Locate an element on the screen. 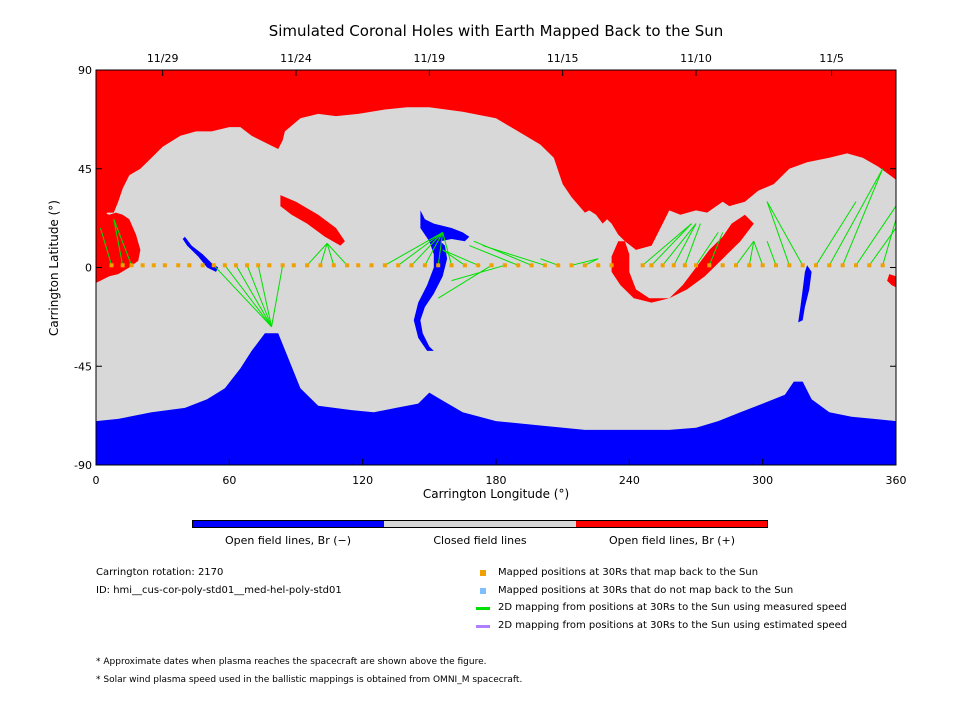  date-tick-label-5: 11/5 is located at coordinates (831, 58).